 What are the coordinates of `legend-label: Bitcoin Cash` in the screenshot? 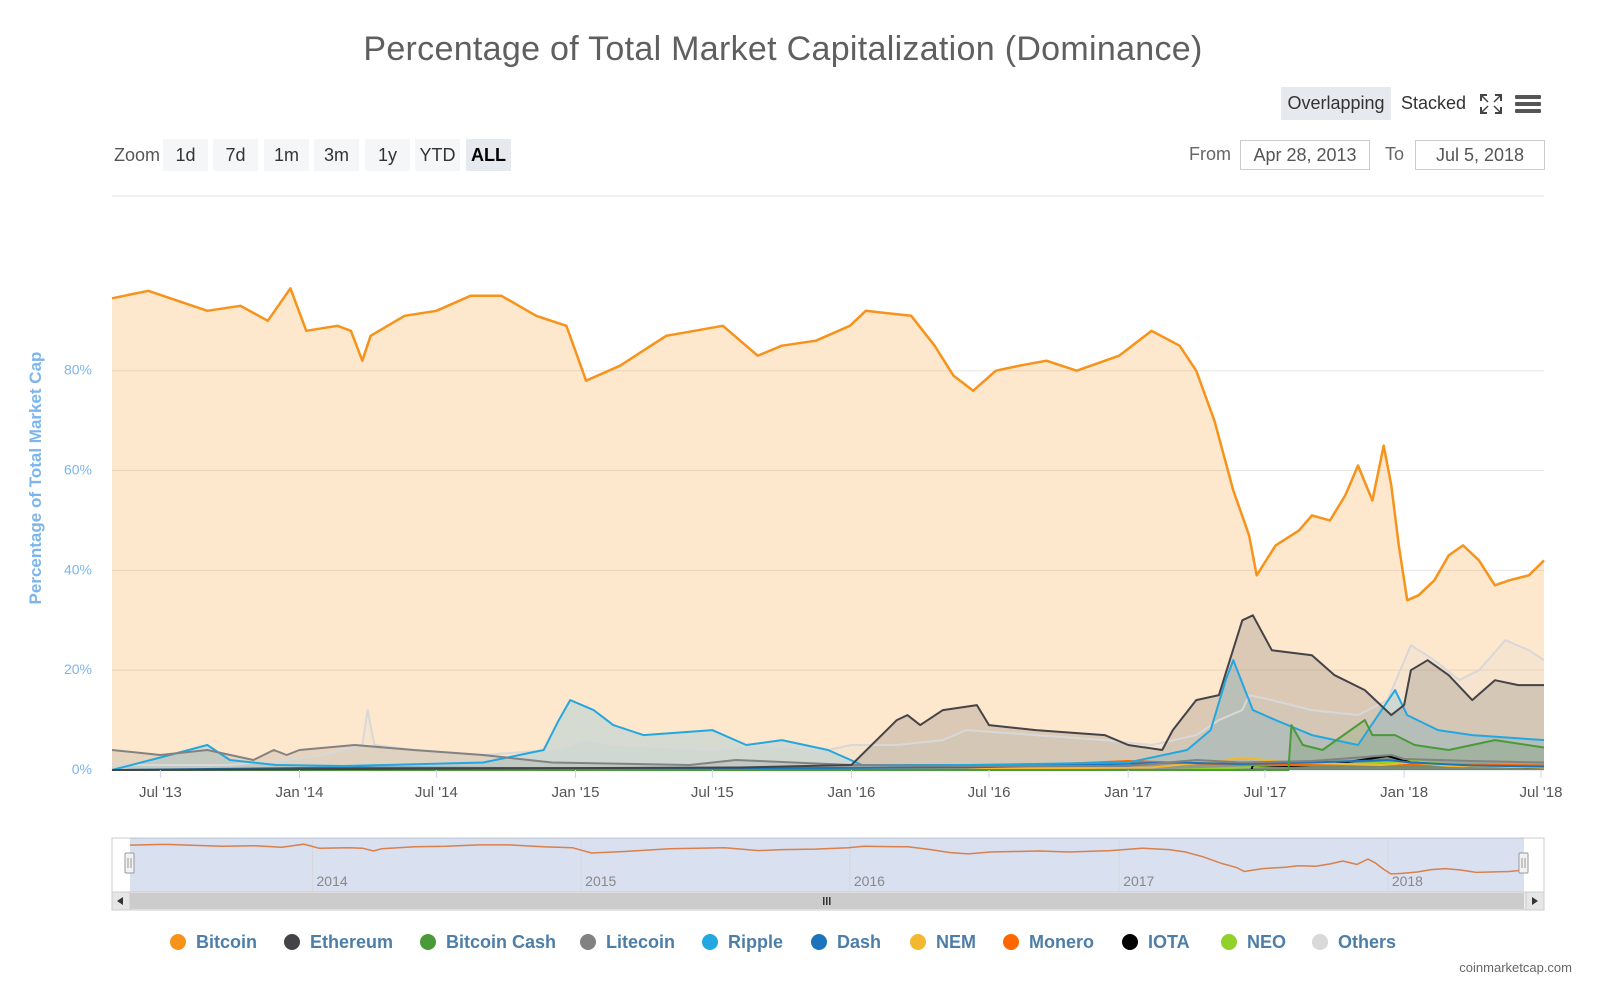 It's located at (501, 942).